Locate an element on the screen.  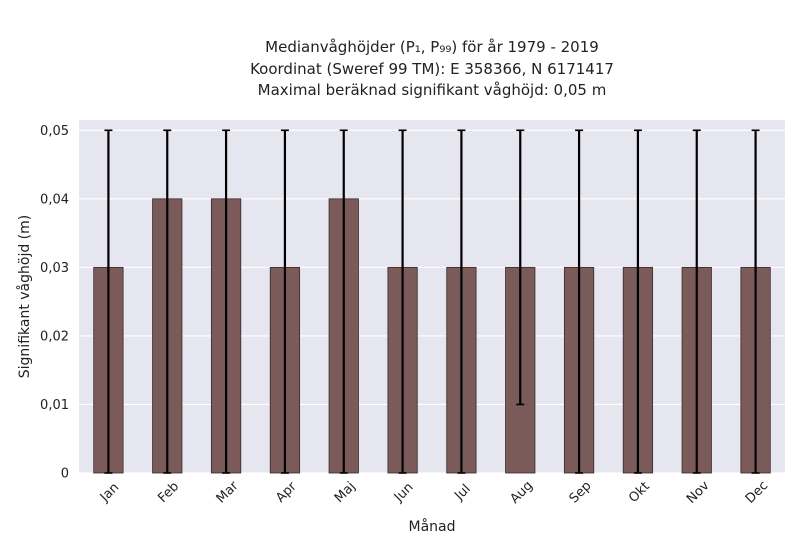
y-tick-label: 0,02 is located at coordinates (54, 336).